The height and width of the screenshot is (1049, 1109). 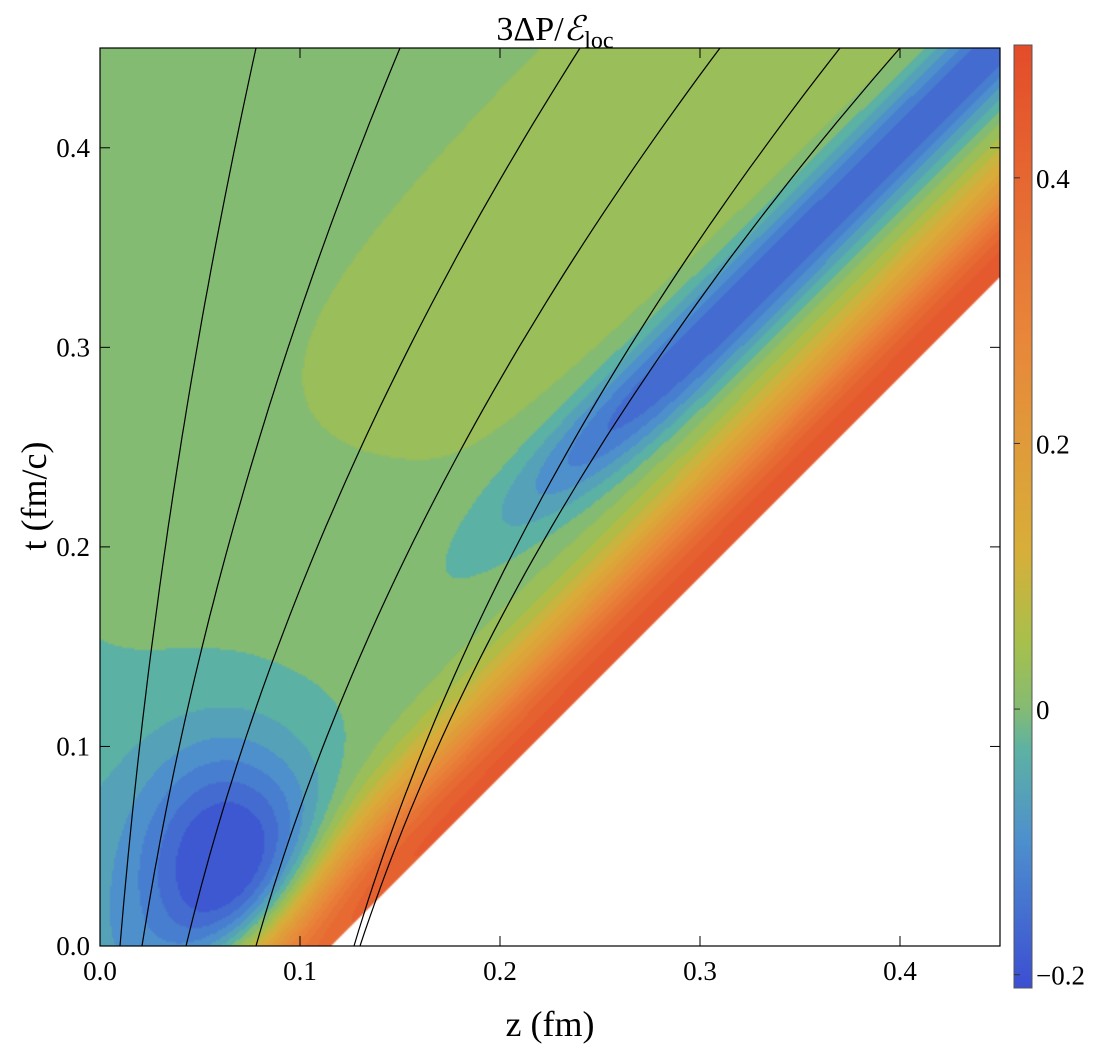 What do you see at coordinates (73, 547) in the screenshot?
I see `y-tick-label: 0.2` at bounding box center [73, 547].